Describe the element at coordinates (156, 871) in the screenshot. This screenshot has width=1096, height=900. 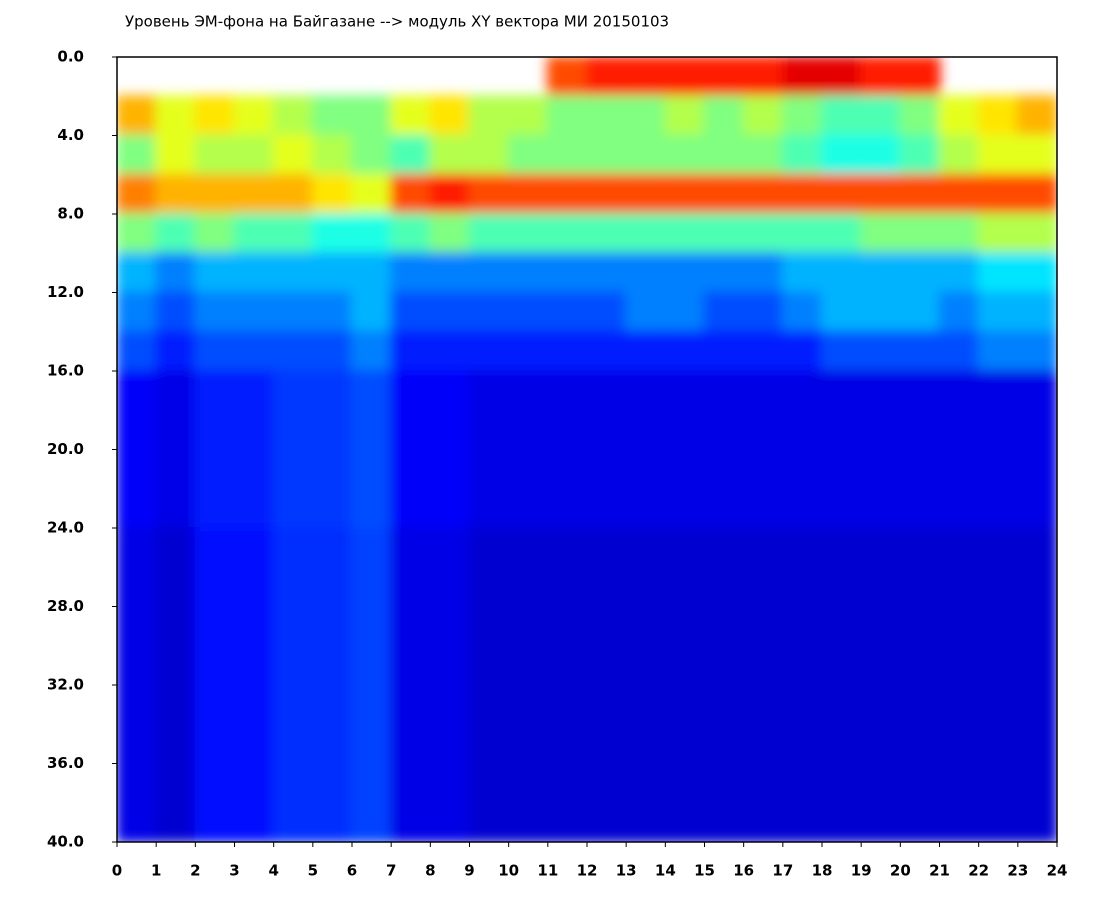
I see `x-tick-label: 1` at that location.